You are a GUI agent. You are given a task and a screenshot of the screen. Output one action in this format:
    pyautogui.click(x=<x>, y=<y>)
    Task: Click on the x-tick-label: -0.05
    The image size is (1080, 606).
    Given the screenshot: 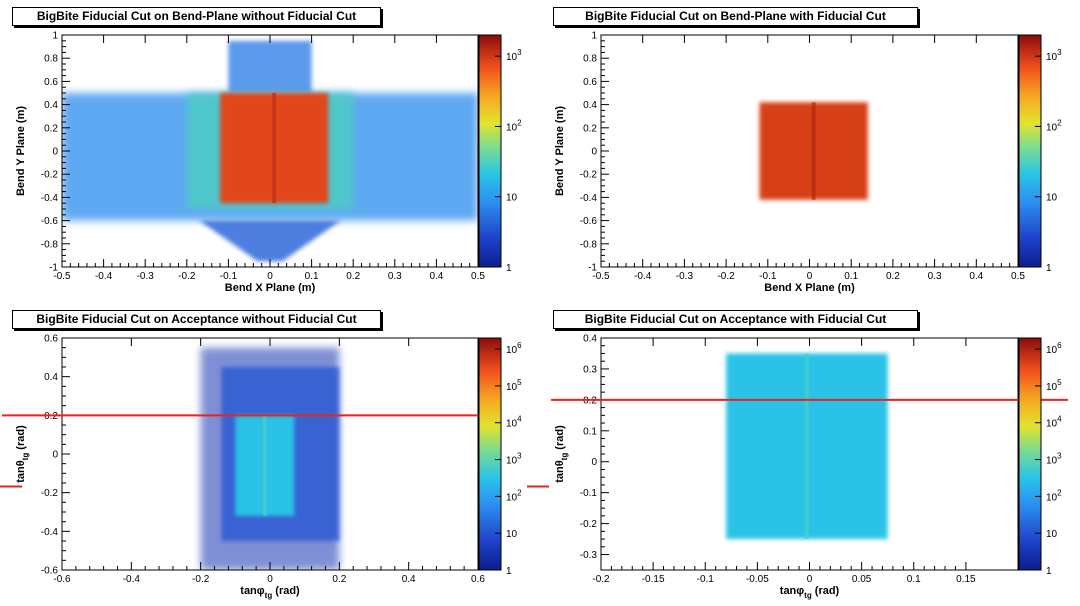 What is the action you would take?
    pyautogui.click(x=757, y=579)
    